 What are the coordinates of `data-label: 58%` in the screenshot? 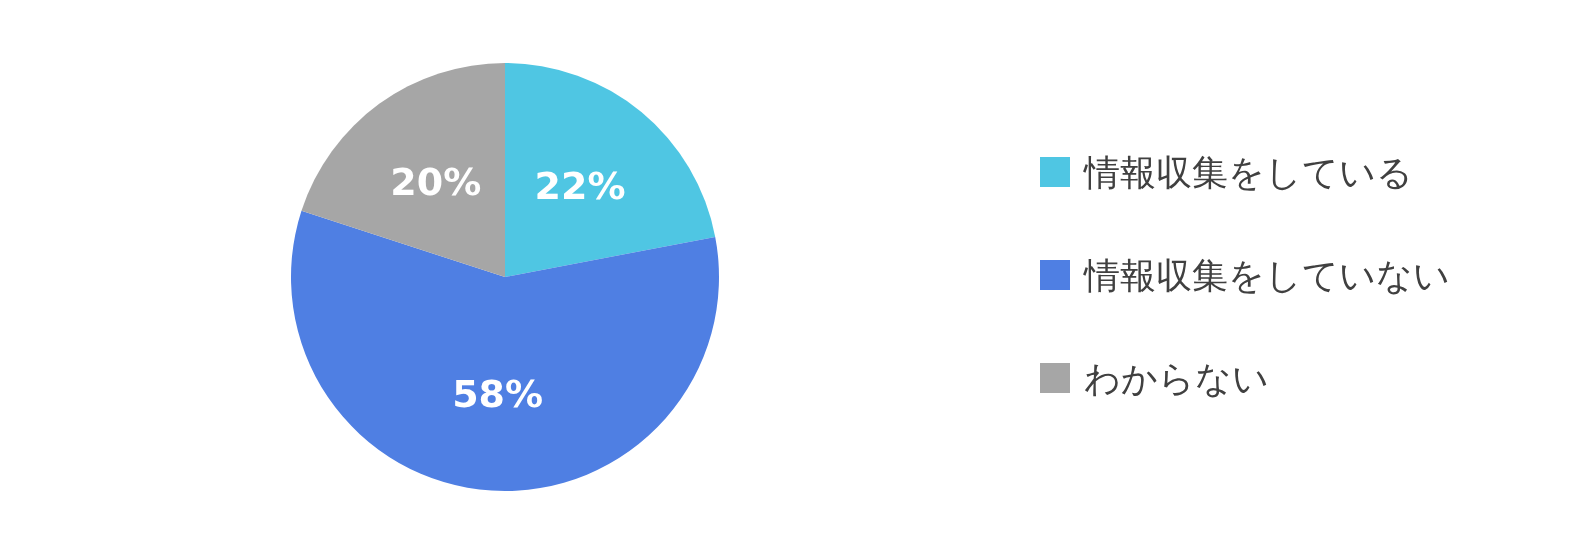 It's located at (498, 394).